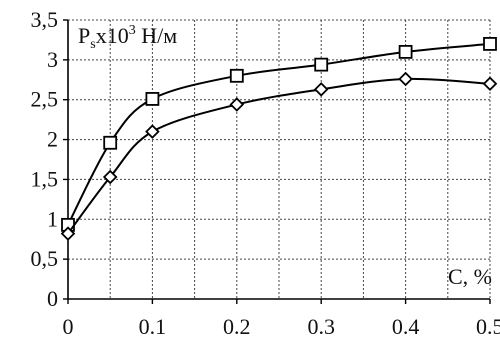 This screenshot has width=500, height=347. What do you see at coordinates (52, 59) in the screenshot?
I see `y-tick-label: 3` at bounding box center [52, 59].